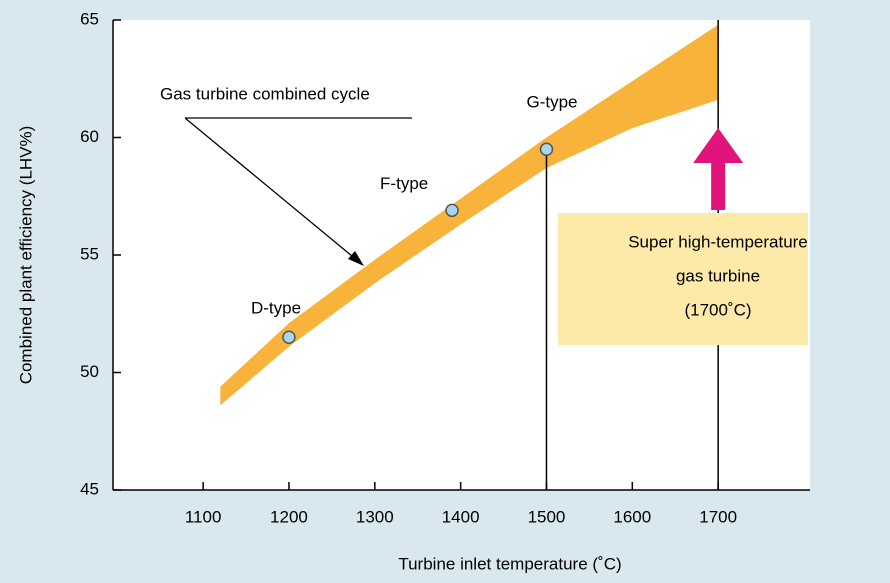 This screenshot has height=583, width=890. What do you see at coordinates (718, 185) in the screenshot?
I see `arrow-shaft` at bounding box center [718, 185].